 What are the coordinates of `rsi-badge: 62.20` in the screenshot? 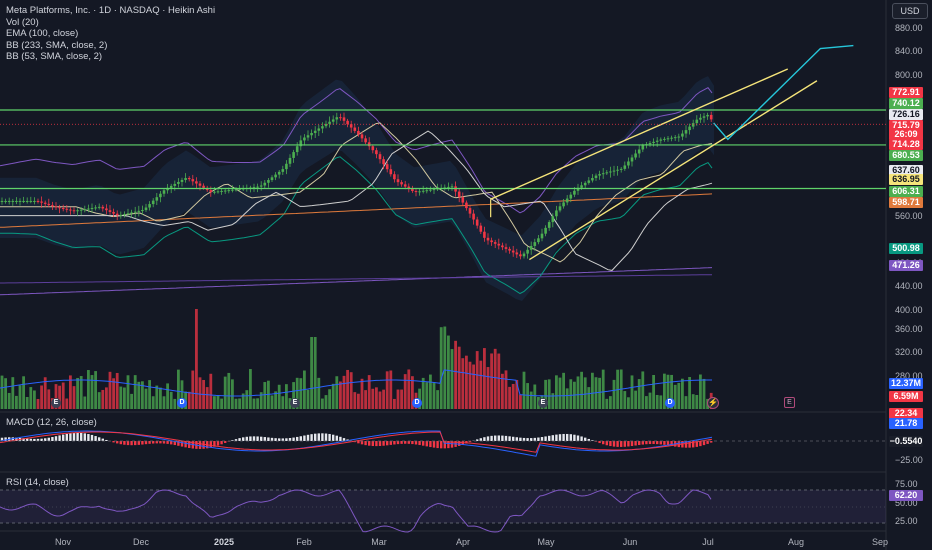 It's located at (906, 495).